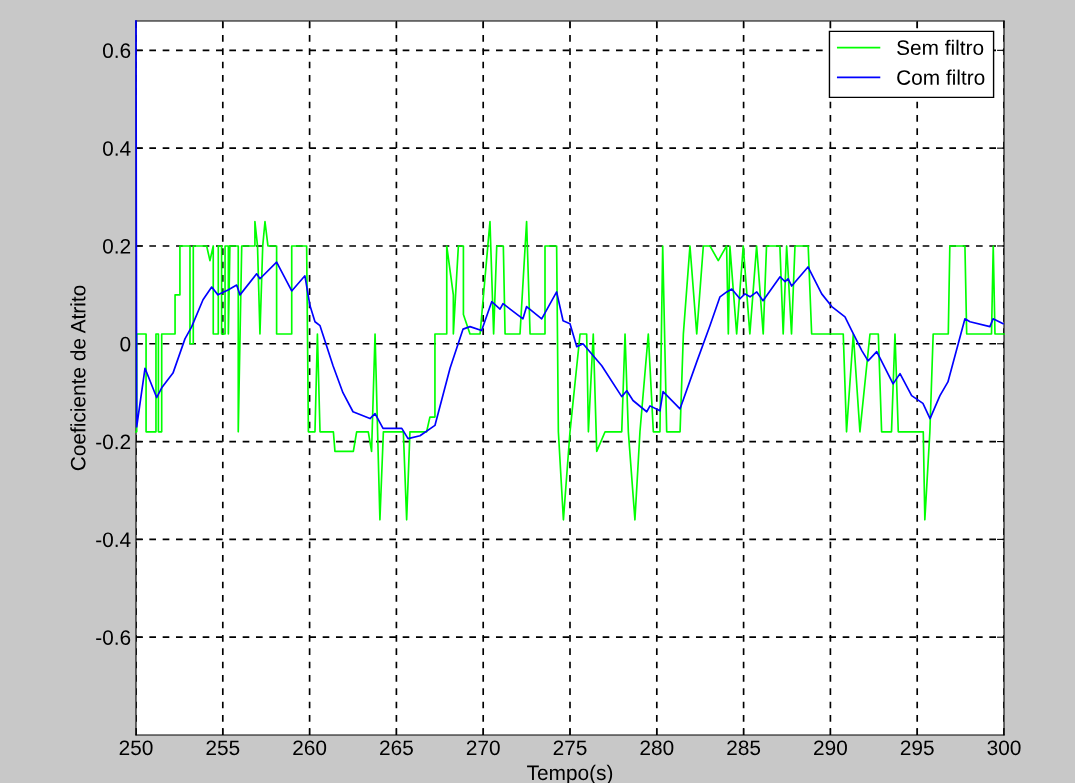 Image resolution: width=1075 pixels, height=783 pixels. Describe the element at coordinates (136, 748) in the screenshot. I see `x-tick-label: 250` at that location.